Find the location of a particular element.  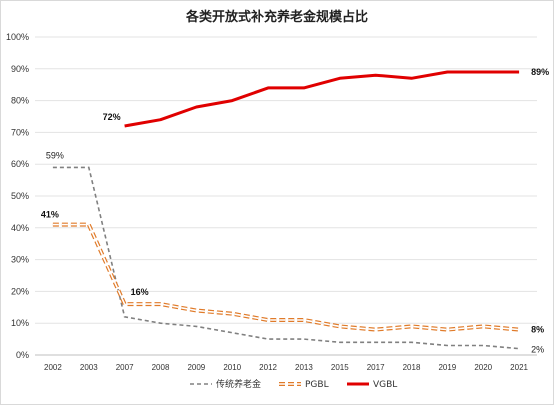

y-tick-label: 30% is located at coordinates (20, 260).